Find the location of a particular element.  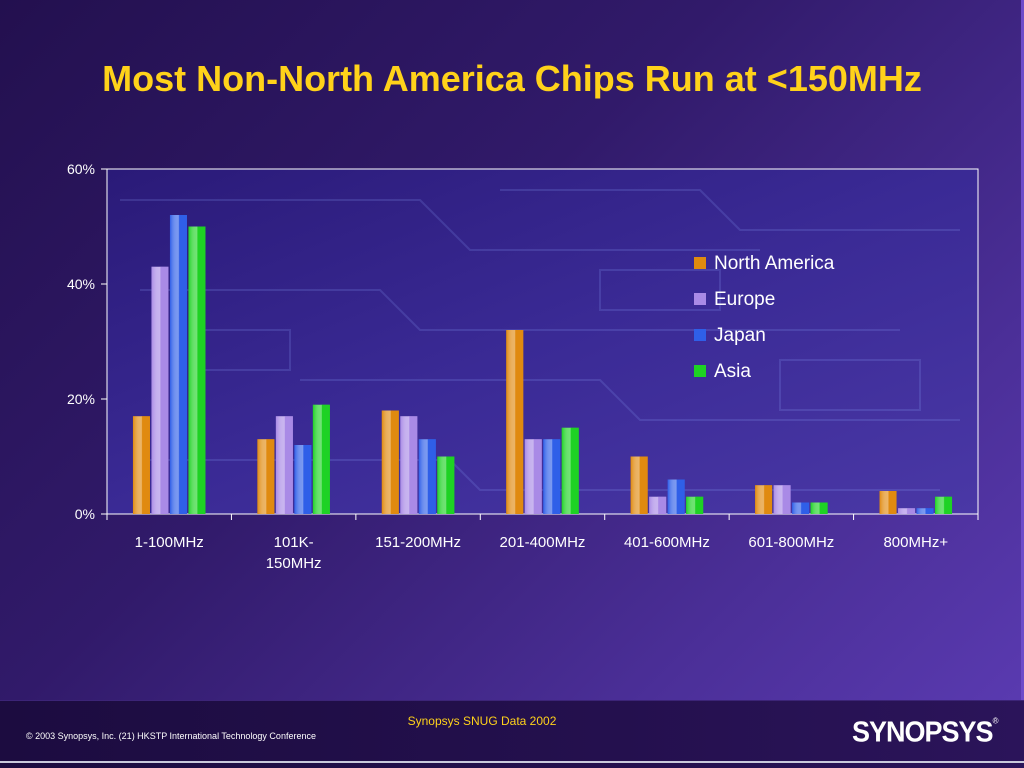

x-tick-label-line: 800MHz+ is located at coordinates (915, 542).